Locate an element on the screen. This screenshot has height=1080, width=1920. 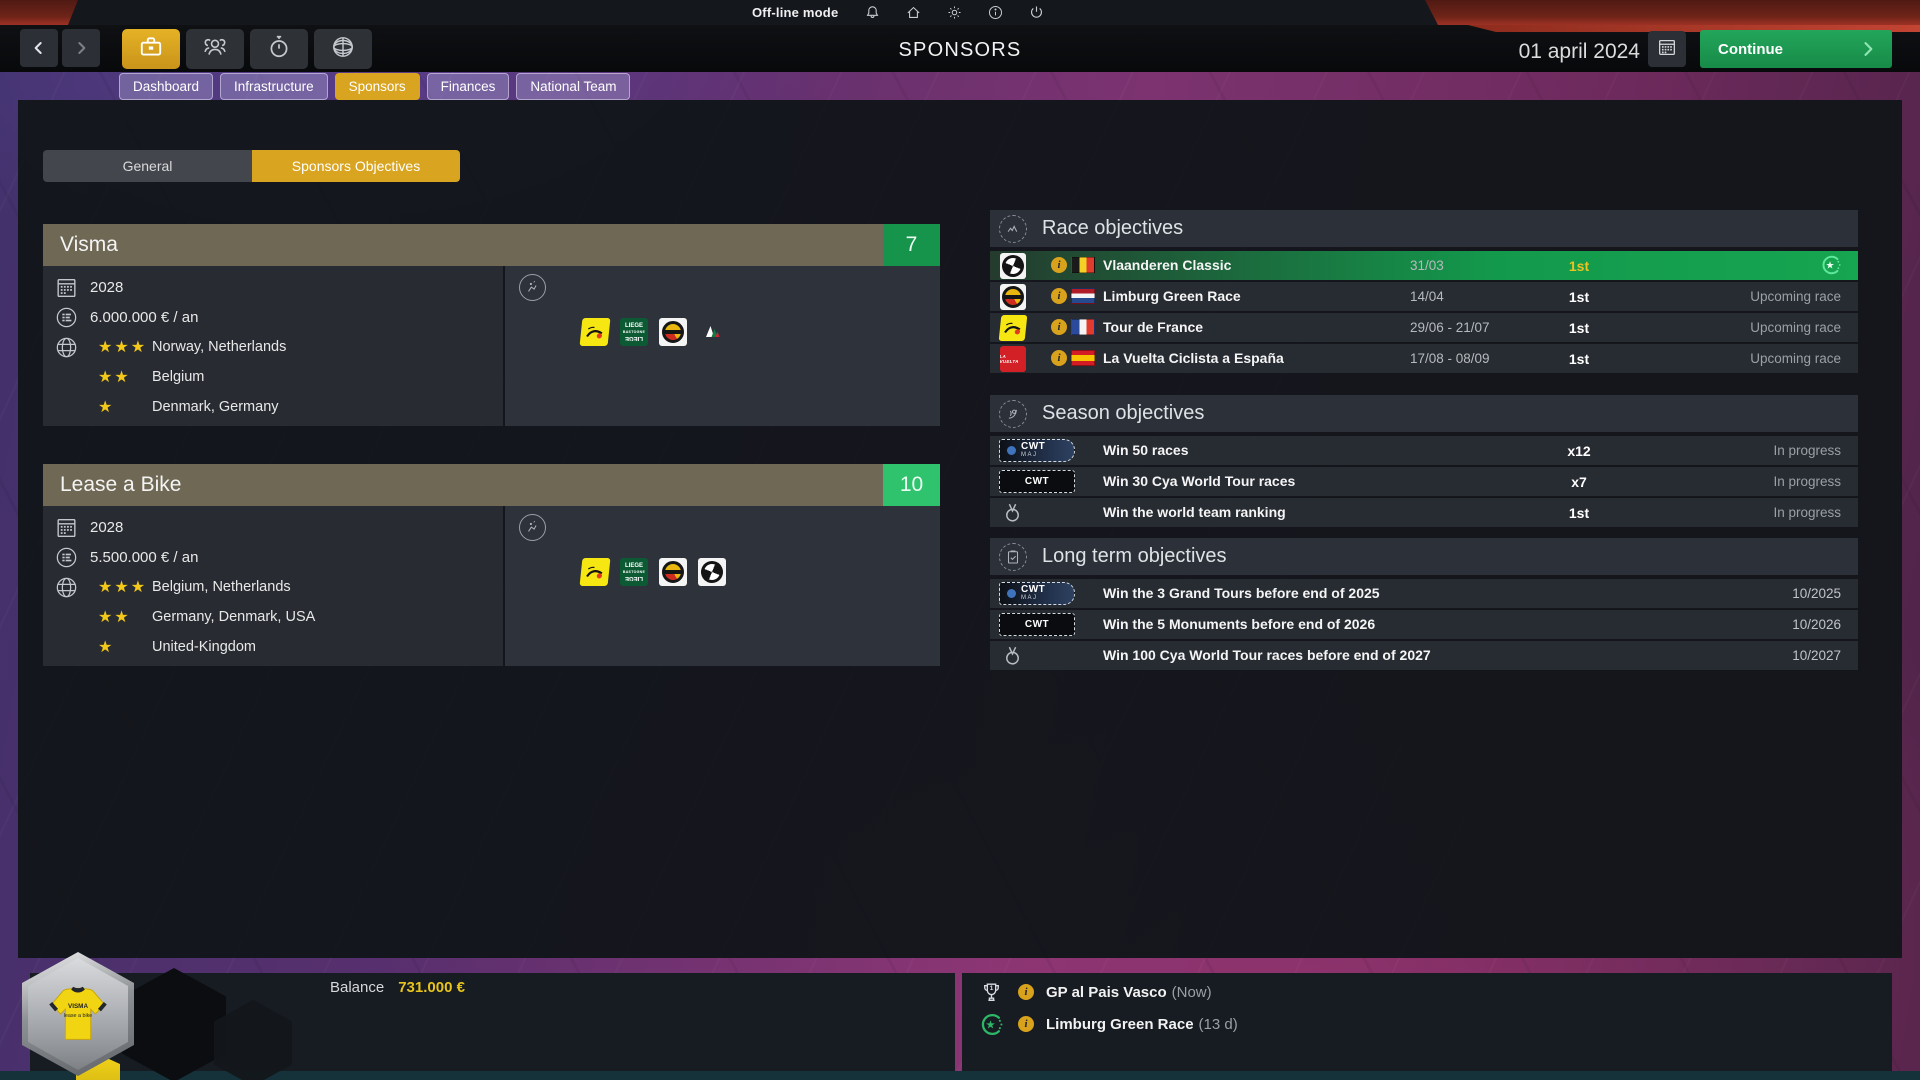
medal-icon is located at coordinates (1012, 512).